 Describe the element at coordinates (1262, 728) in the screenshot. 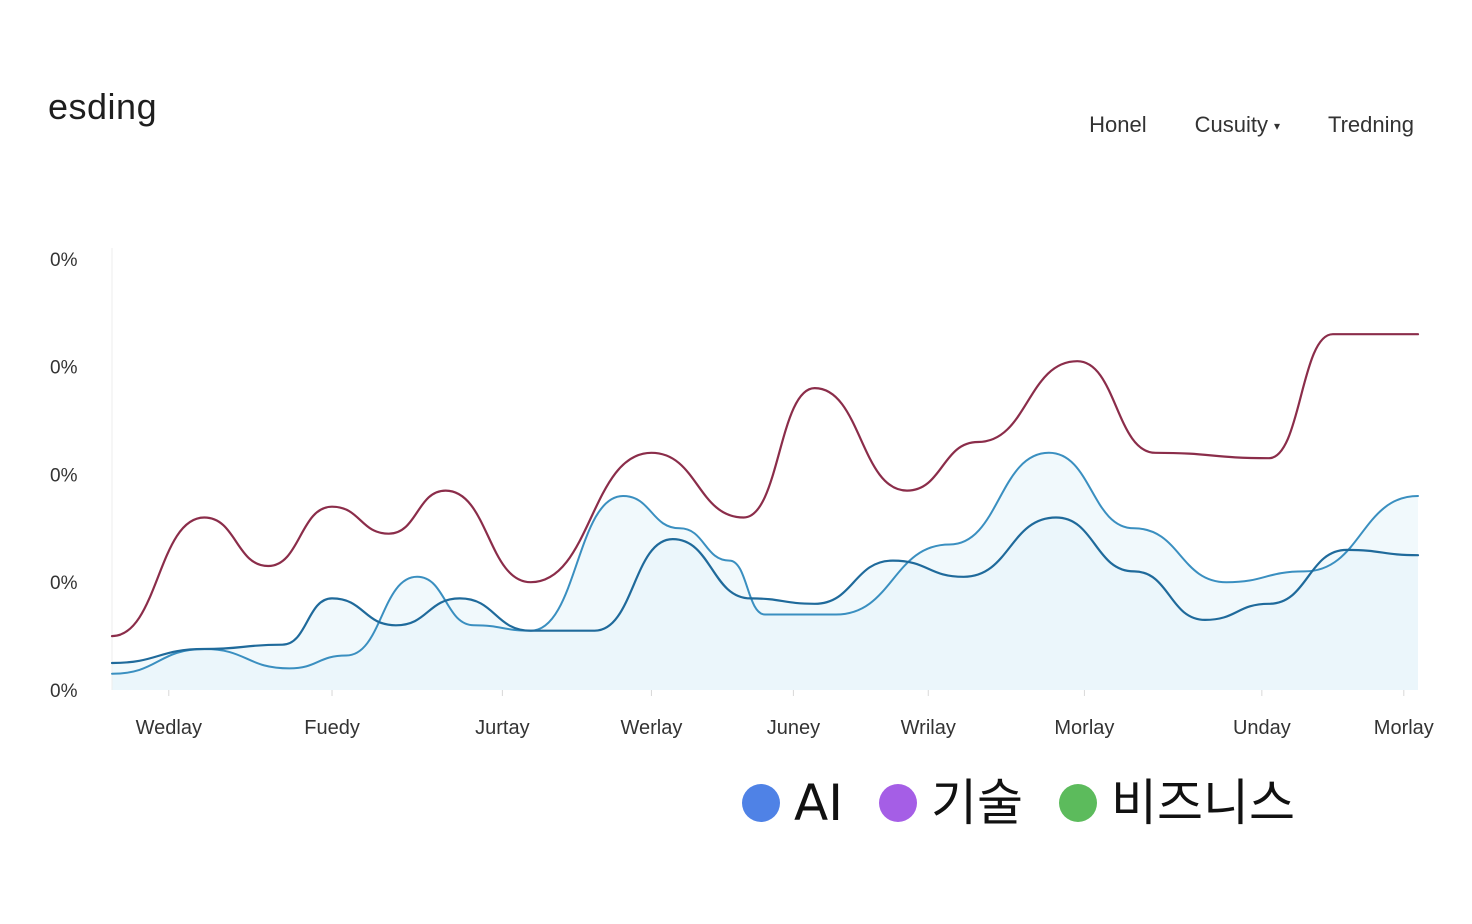

I see `x-tick-label: Unday` at that location.